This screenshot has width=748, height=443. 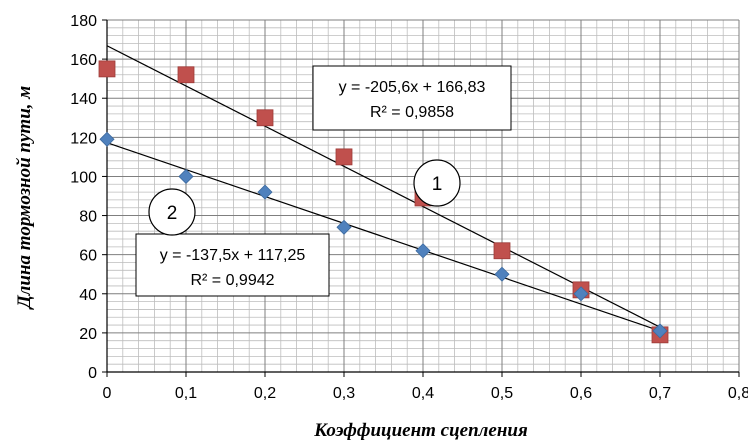 I want to click on y-tick-label: 100, so click(x=83, y=177).